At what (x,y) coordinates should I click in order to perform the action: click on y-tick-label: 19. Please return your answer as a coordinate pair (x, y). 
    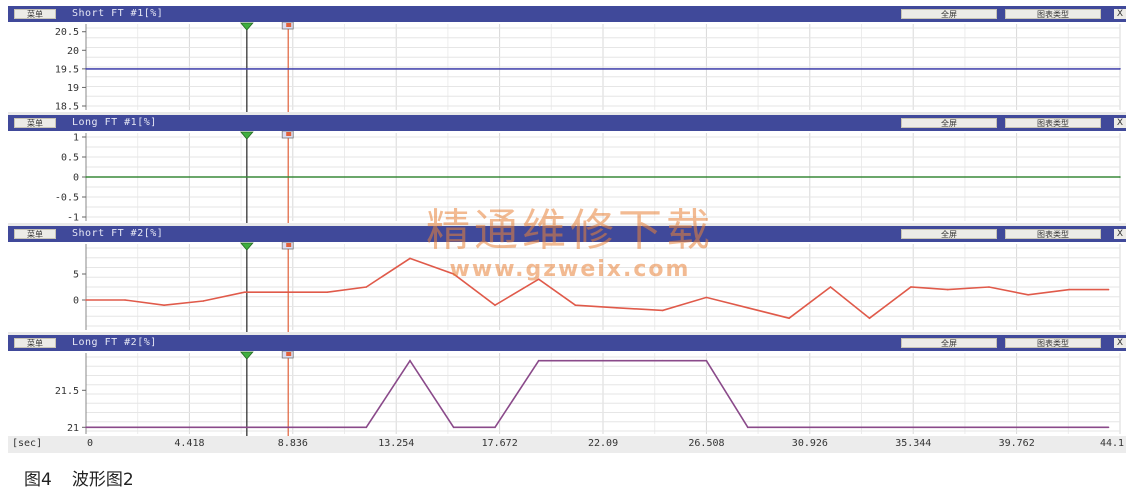
    Looking at the image, I should click on (73, 88).